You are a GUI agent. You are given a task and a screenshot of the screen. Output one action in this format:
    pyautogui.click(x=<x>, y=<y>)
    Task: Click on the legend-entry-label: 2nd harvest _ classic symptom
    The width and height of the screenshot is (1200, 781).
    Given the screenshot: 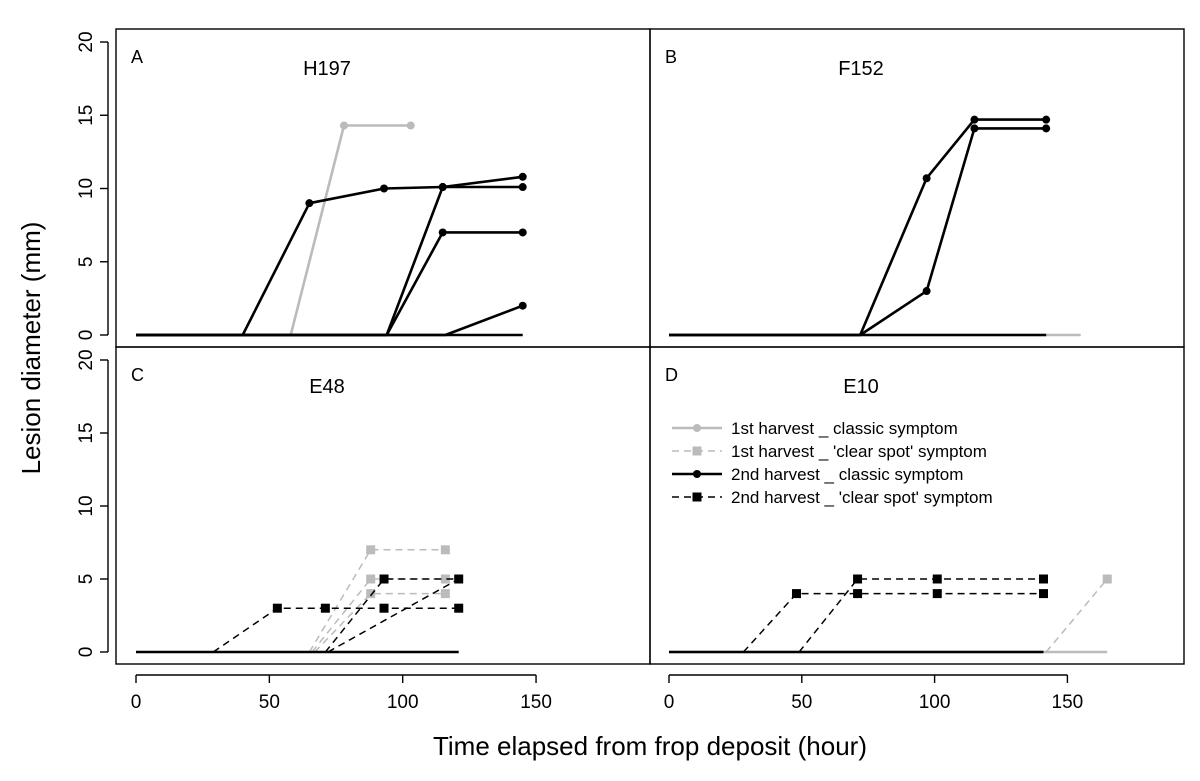 What is the action you would take?
    pyautogui.click(x=847, y=474)
    